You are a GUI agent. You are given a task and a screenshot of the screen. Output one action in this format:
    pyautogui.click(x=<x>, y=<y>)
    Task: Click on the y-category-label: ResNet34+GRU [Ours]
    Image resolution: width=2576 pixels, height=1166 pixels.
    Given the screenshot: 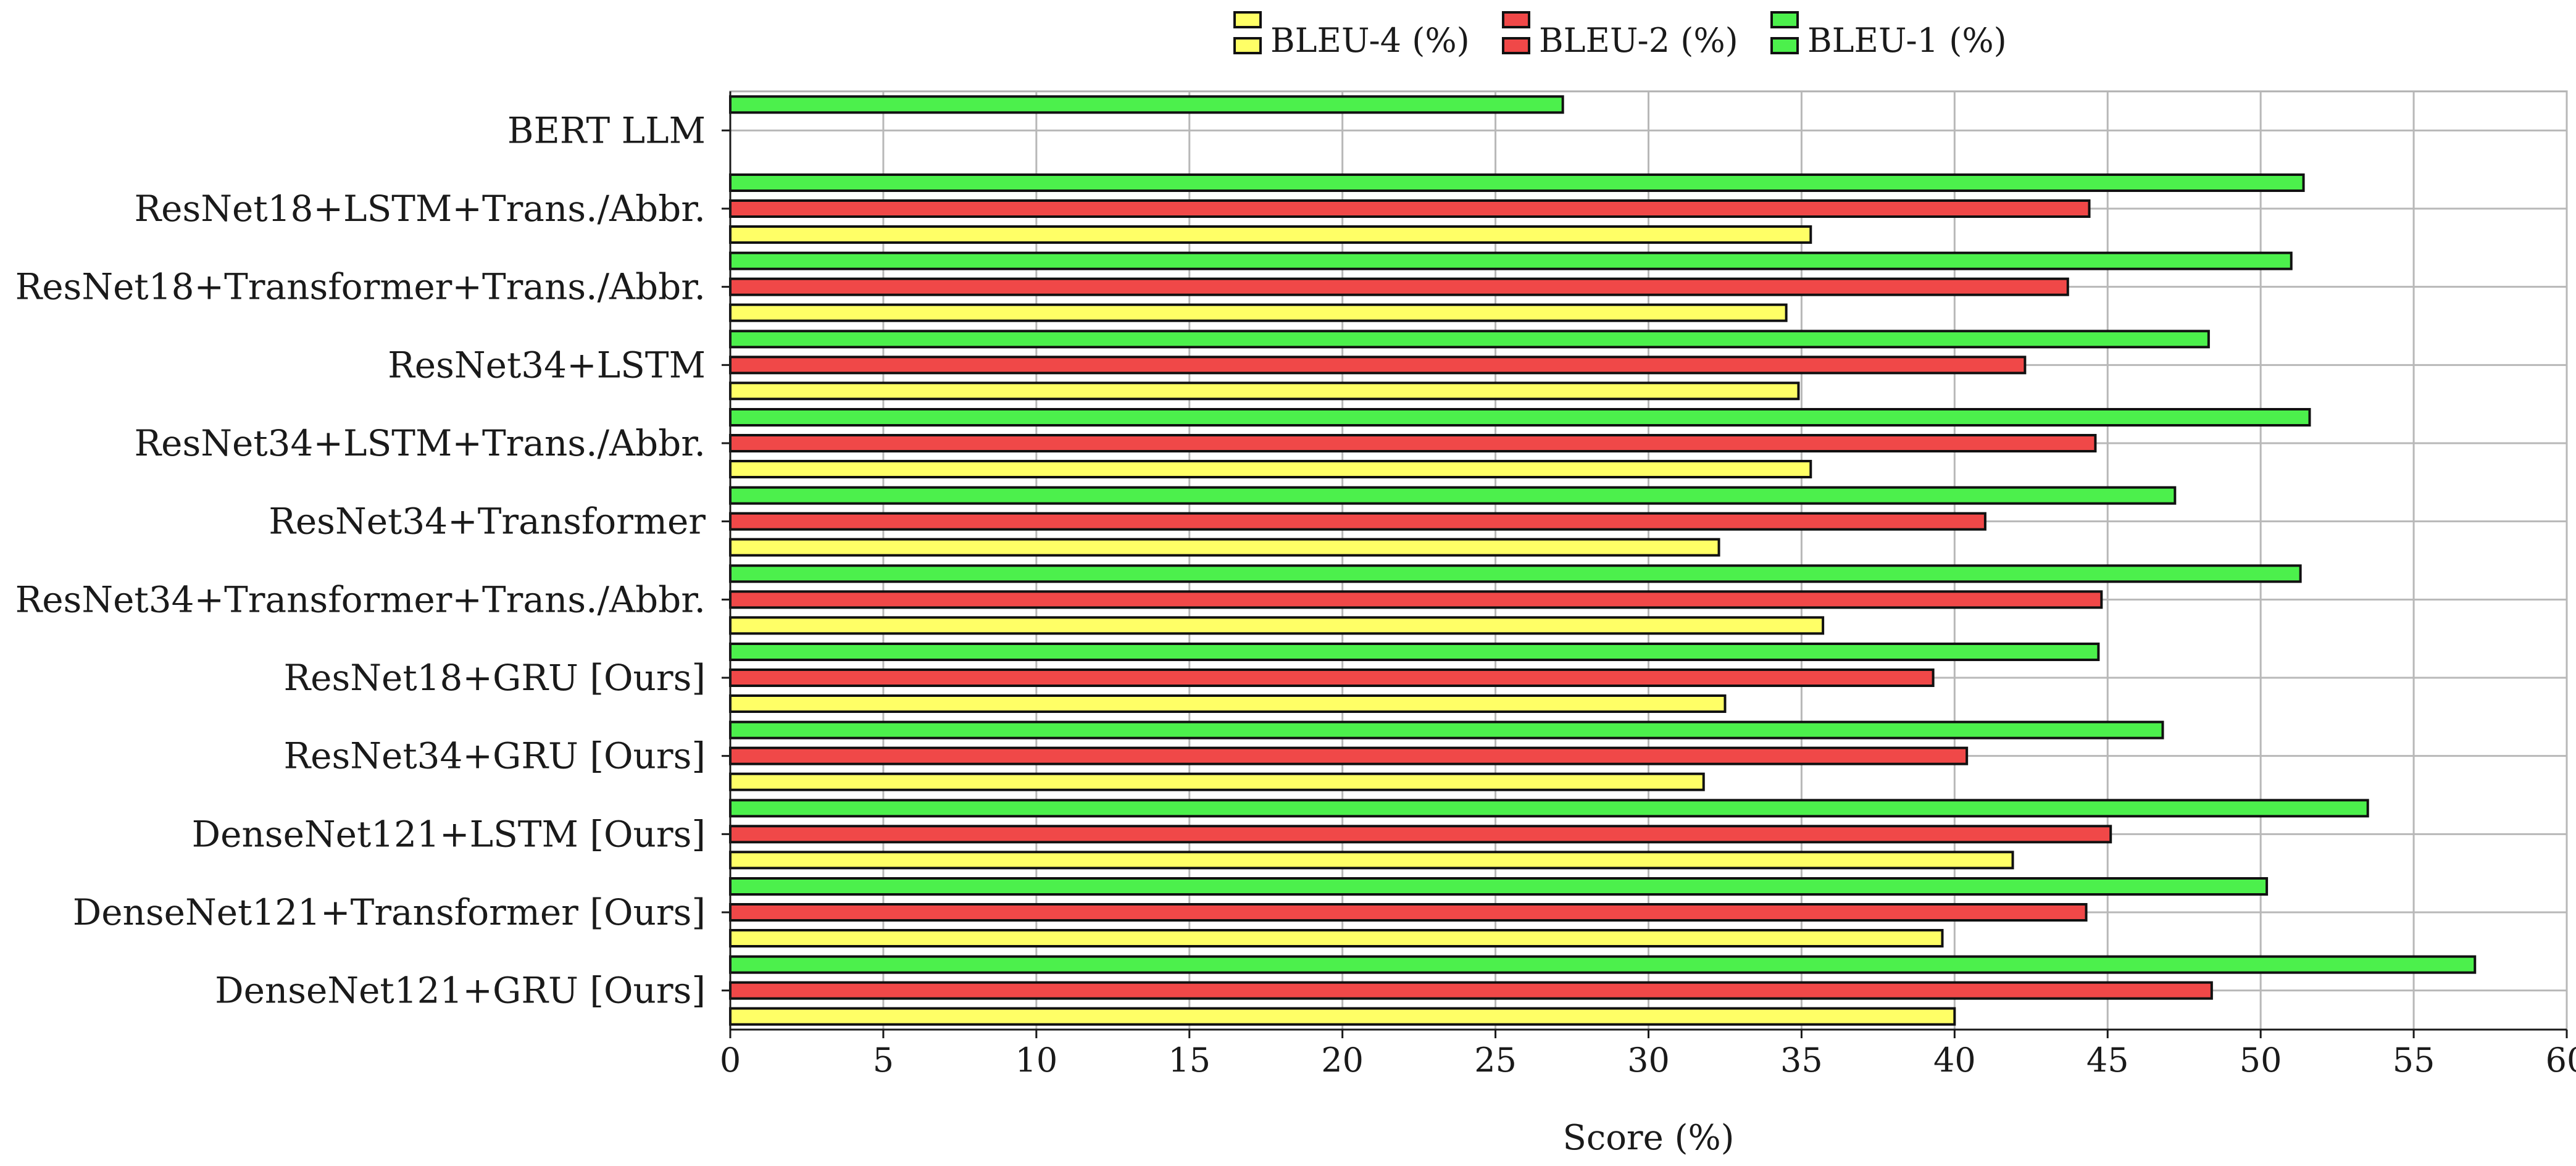 What is the action you would take?
    pyautogui.click(x=494, y=756)
    